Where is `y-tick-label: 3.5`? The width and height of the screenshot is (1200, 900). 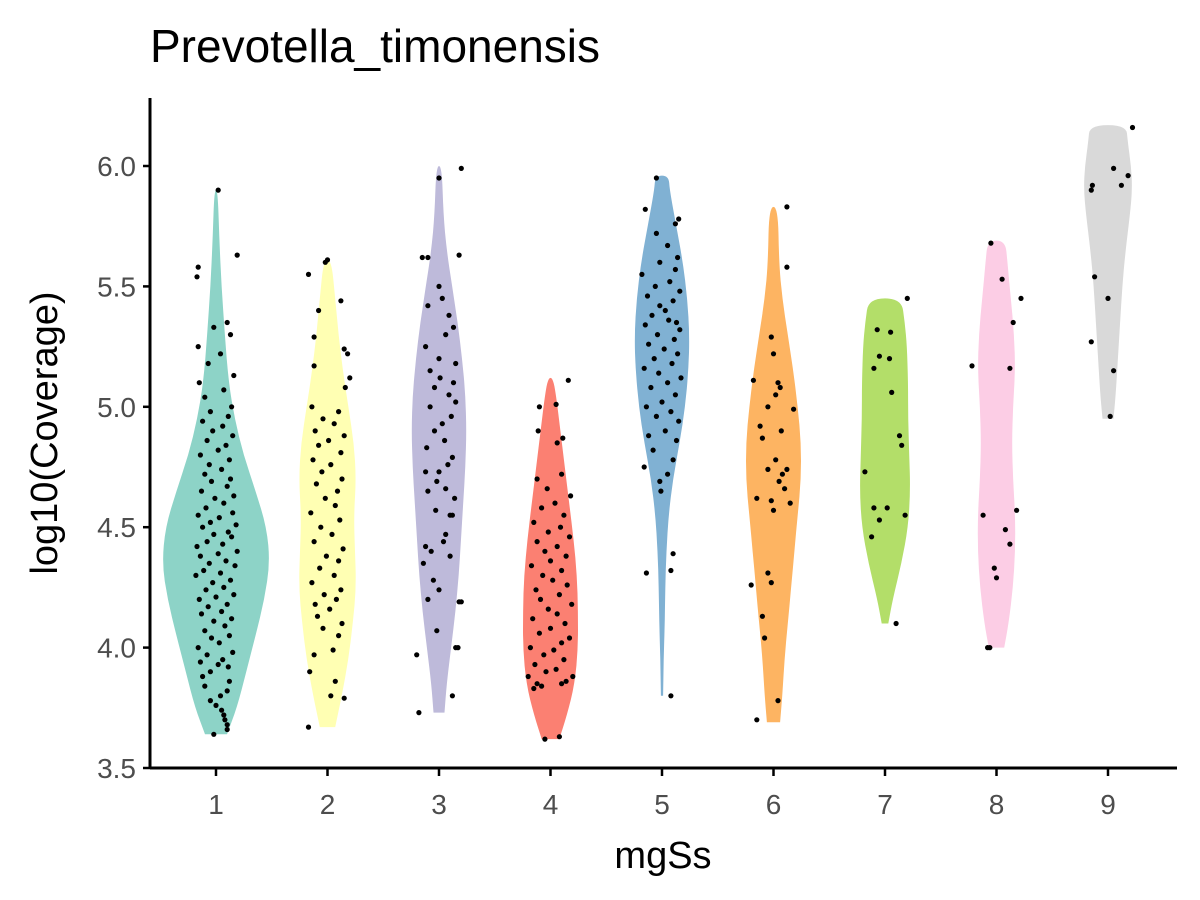 y-tick-label: 3.5 is located at coordinates (116, 768).